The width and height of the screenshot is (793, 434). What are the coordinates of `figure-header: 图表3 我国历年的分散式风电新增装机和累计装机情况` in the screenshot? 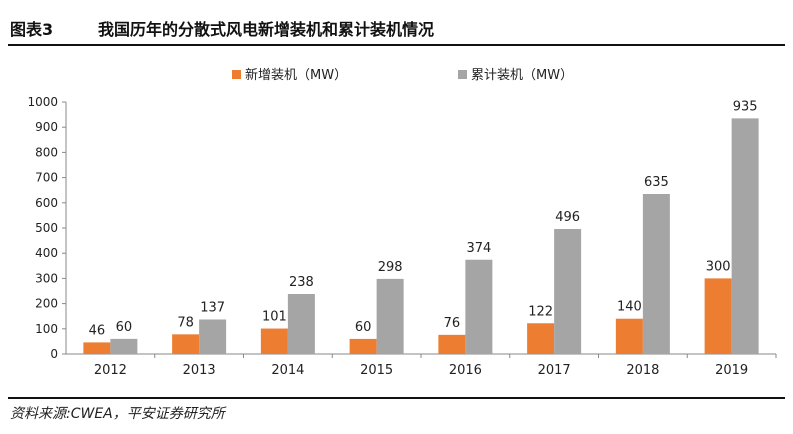 It's located at (396, 22).